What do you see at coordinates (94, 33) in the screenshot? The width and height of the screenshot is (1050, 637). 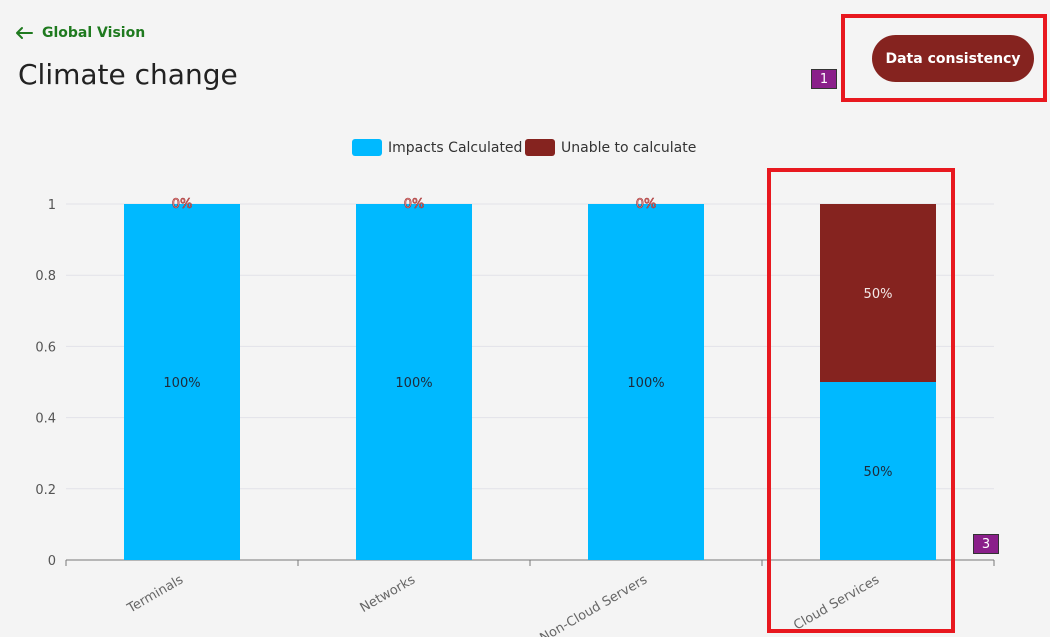 I see `back-link-label: Global Vision` at bounding box center [94, 33].